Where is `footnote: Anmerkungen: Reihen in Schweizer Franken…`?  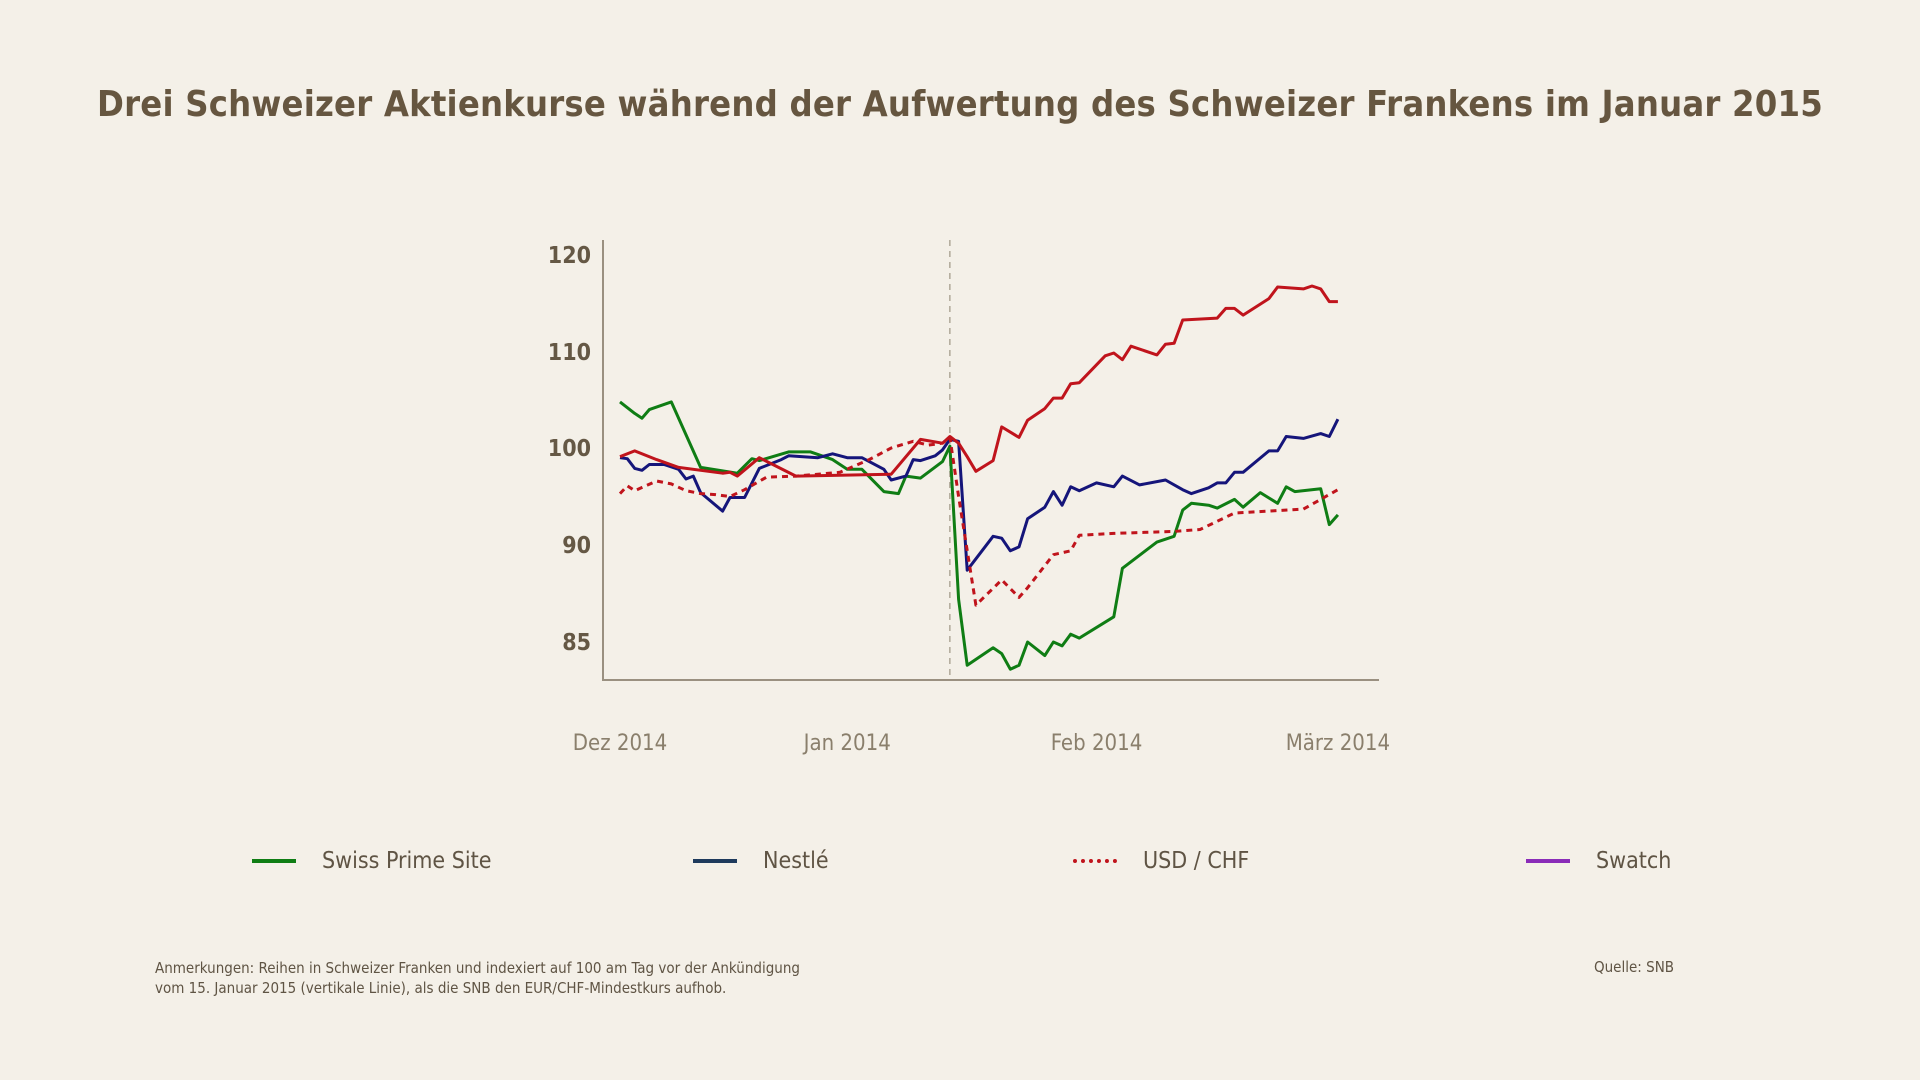
footnote: Anmerkungen: Reihen in Schweizer Franken… is located at coordinates (477, 978).